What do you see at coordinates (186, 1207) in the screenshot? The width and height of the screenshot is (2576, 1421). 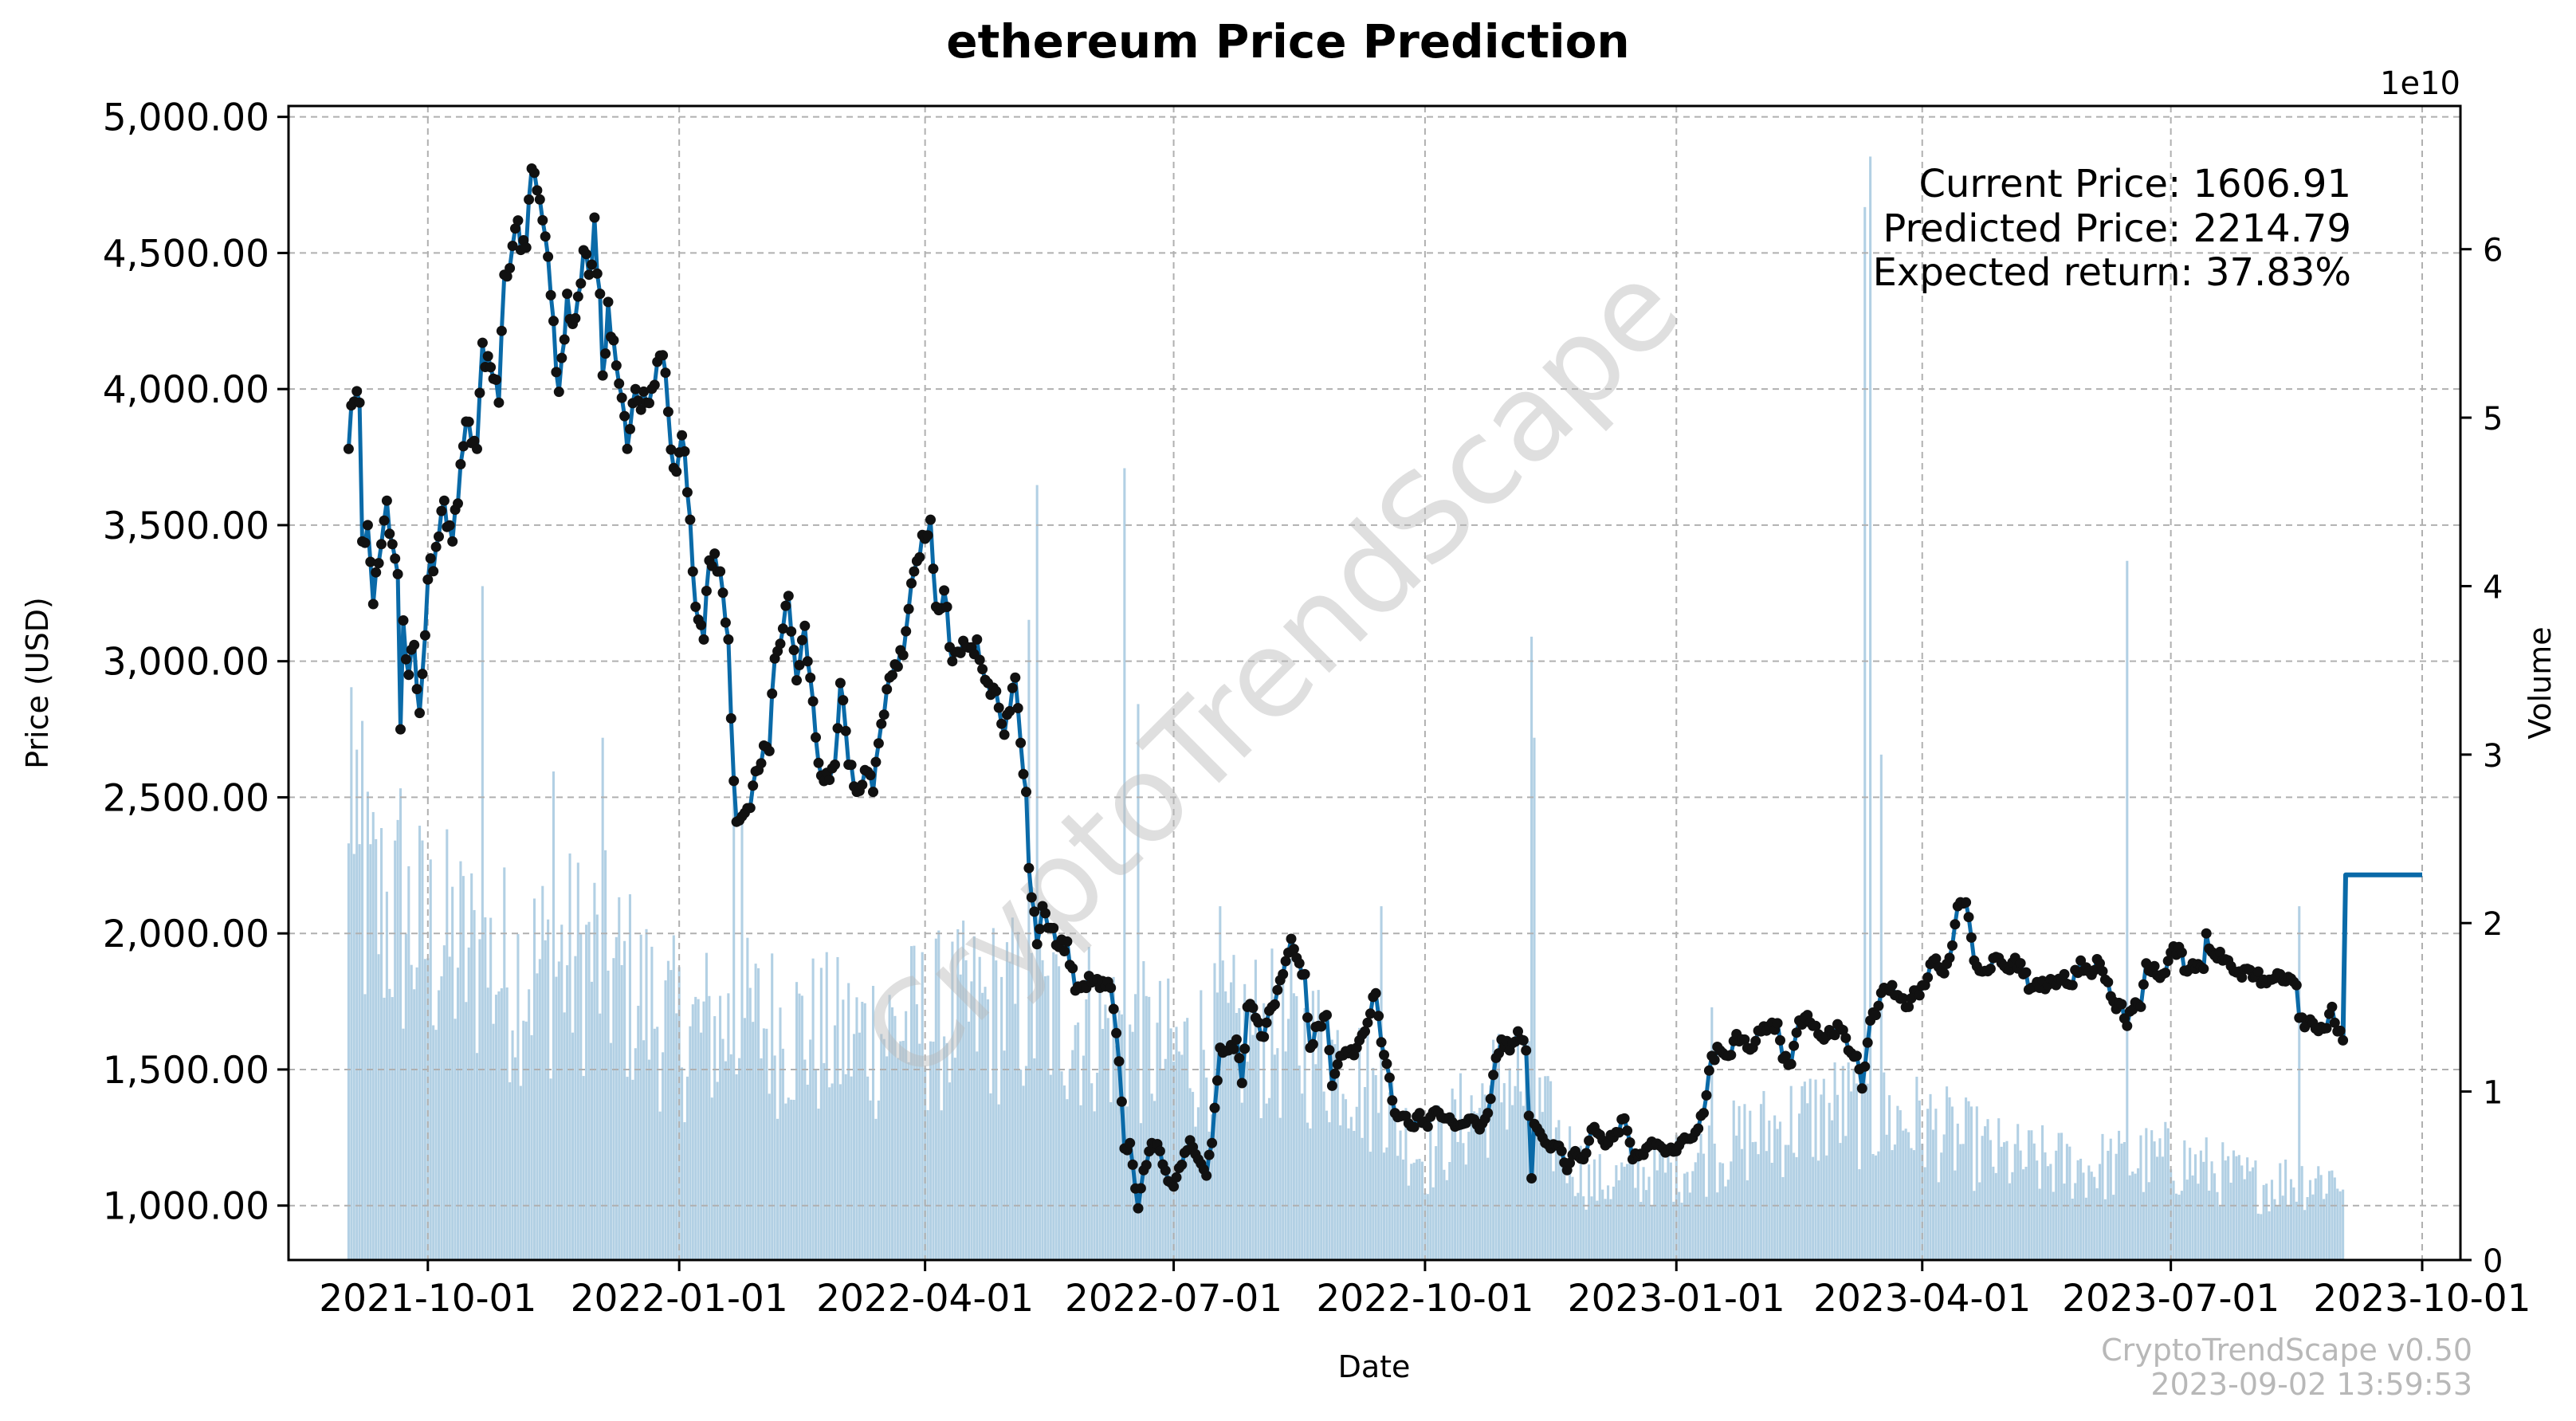 I see `y-tick-label: 1,000.00` at bounding box center [186, 1207].